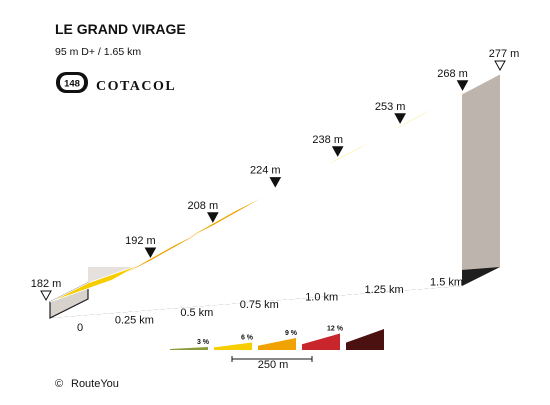 This screenshot has height=405, width=550. I want to click on distance-tick-label: 0.25 km, so click(134, 320).